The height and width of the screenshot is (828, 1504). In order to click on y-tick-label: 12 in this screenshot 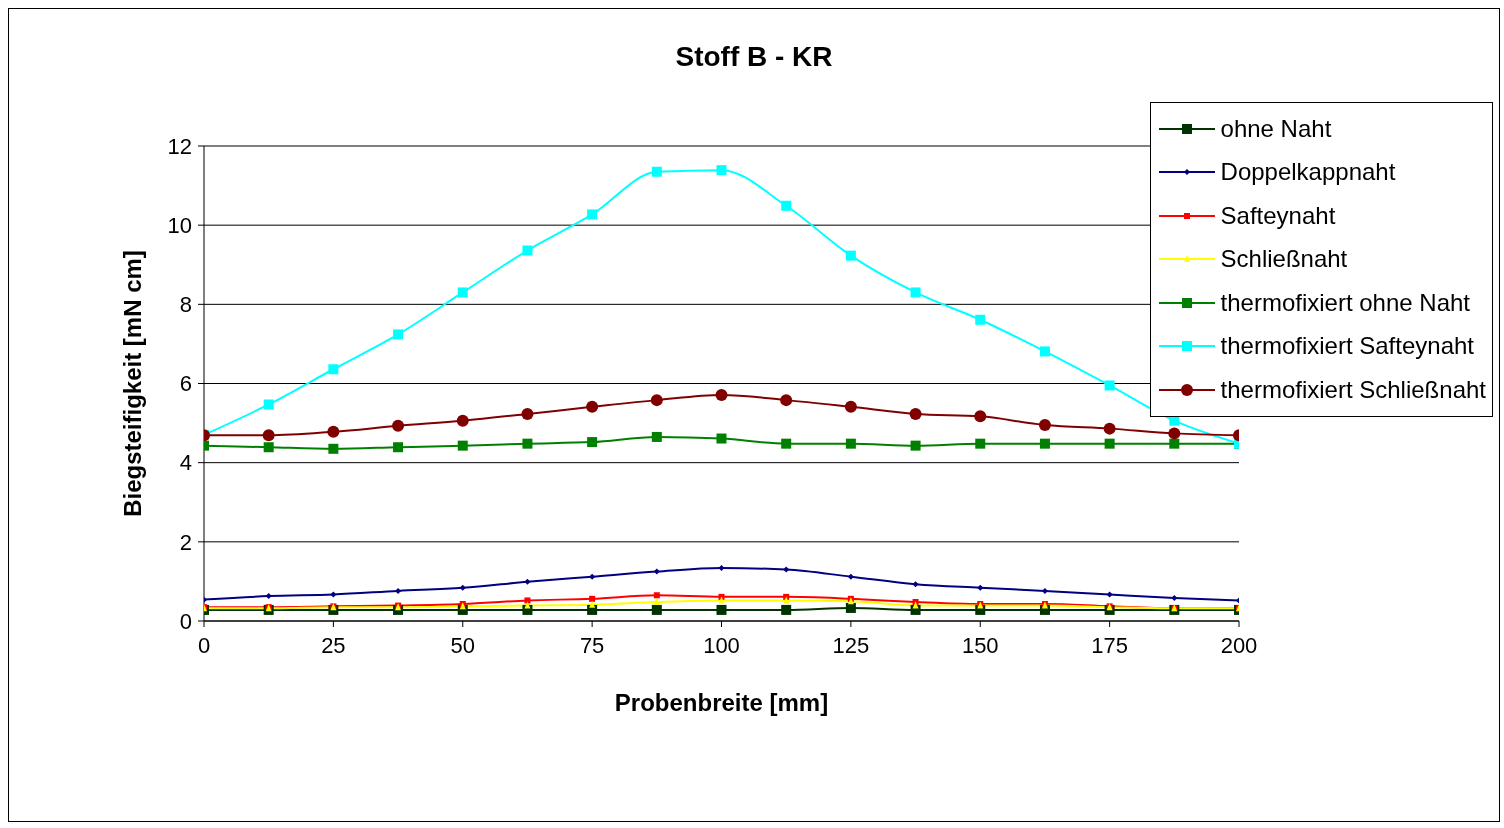, I will do `click(179, 146)`.